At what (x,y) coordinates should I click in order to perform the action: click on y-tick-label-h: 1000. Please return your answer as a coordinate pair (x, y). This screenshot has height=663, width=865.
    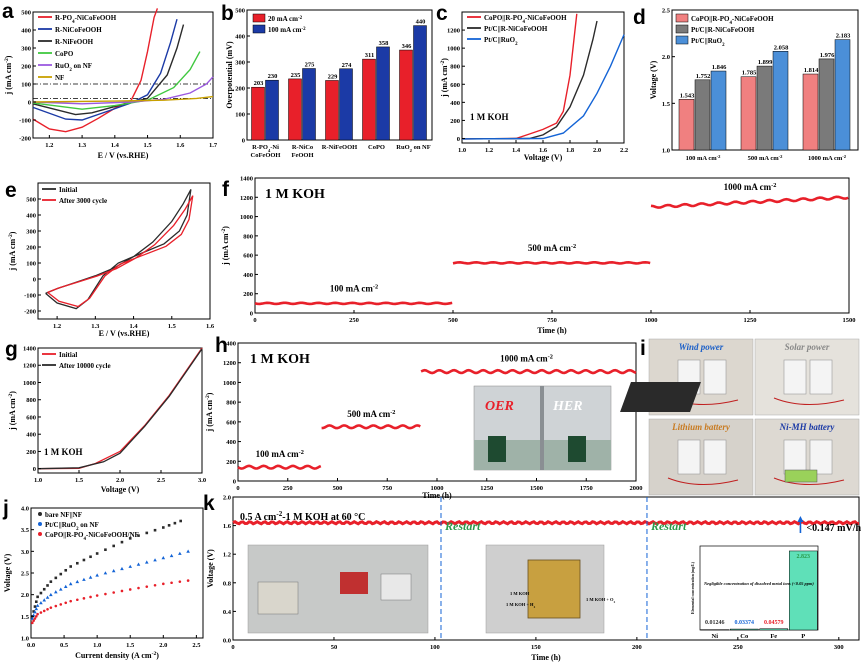
    Looking at the image, I should click on (229, 383).